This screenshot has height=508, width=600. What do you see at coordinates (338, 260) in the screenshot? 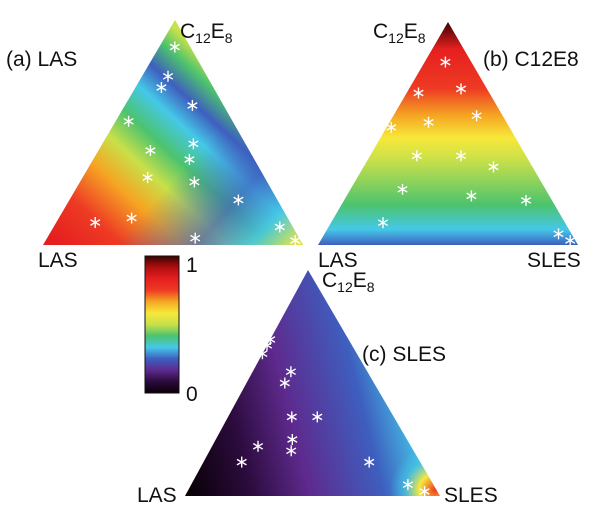
I see `panel-b-left-label: LAS` at bounding box center [338, 260].